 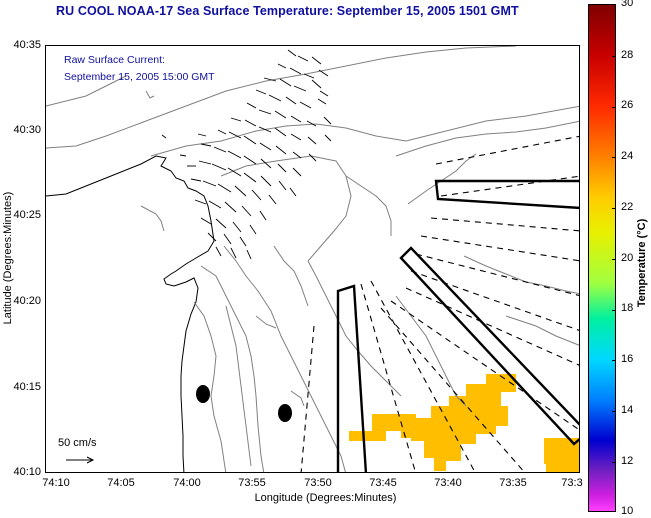 I want to click on y-tick-label: 40:25, so click(x=27, y=215).